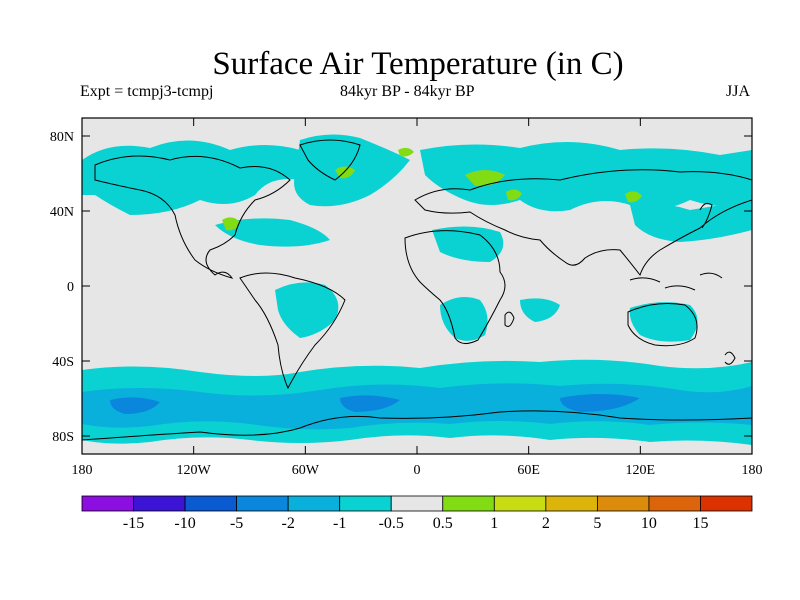  What do you see at coordinates (62, 212) in the screenshot?
I see `lat-tick-label: 40N` at bounding box center [62, 212].